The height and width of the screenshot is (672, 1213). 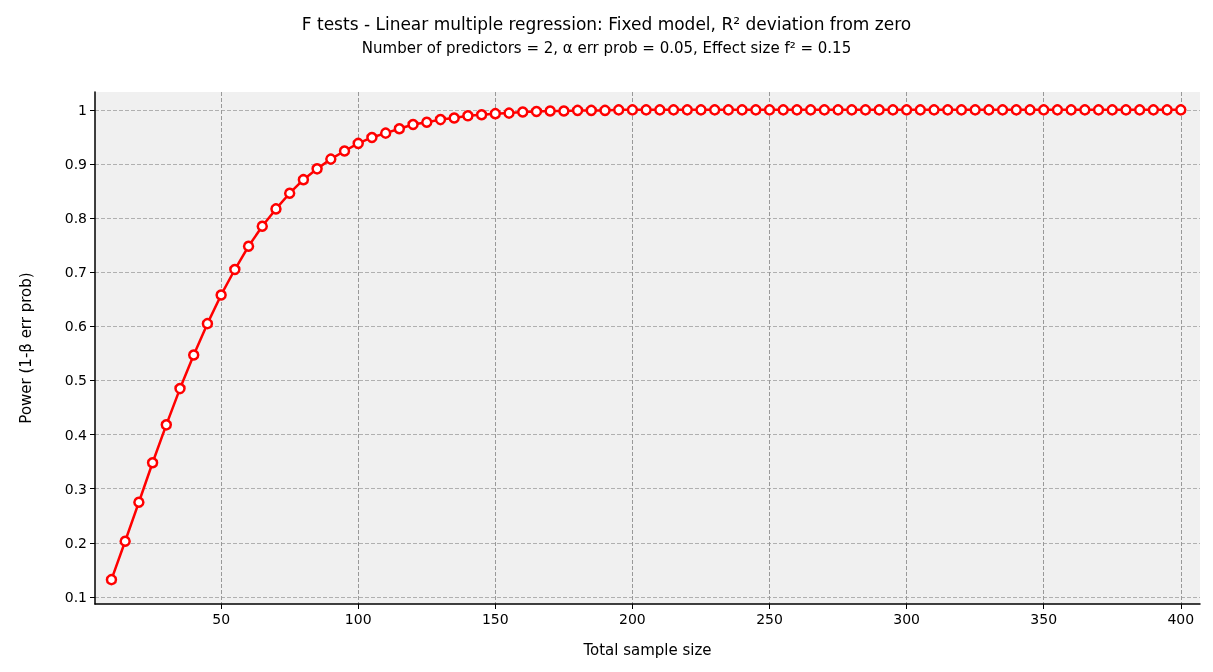 What do you see at coordinates (606, 23) in the screenshot?
I see `chart-title: F tests - Linear multiple regression: Fixed model, R² deviation from zero` at bounding box center [606, 23].